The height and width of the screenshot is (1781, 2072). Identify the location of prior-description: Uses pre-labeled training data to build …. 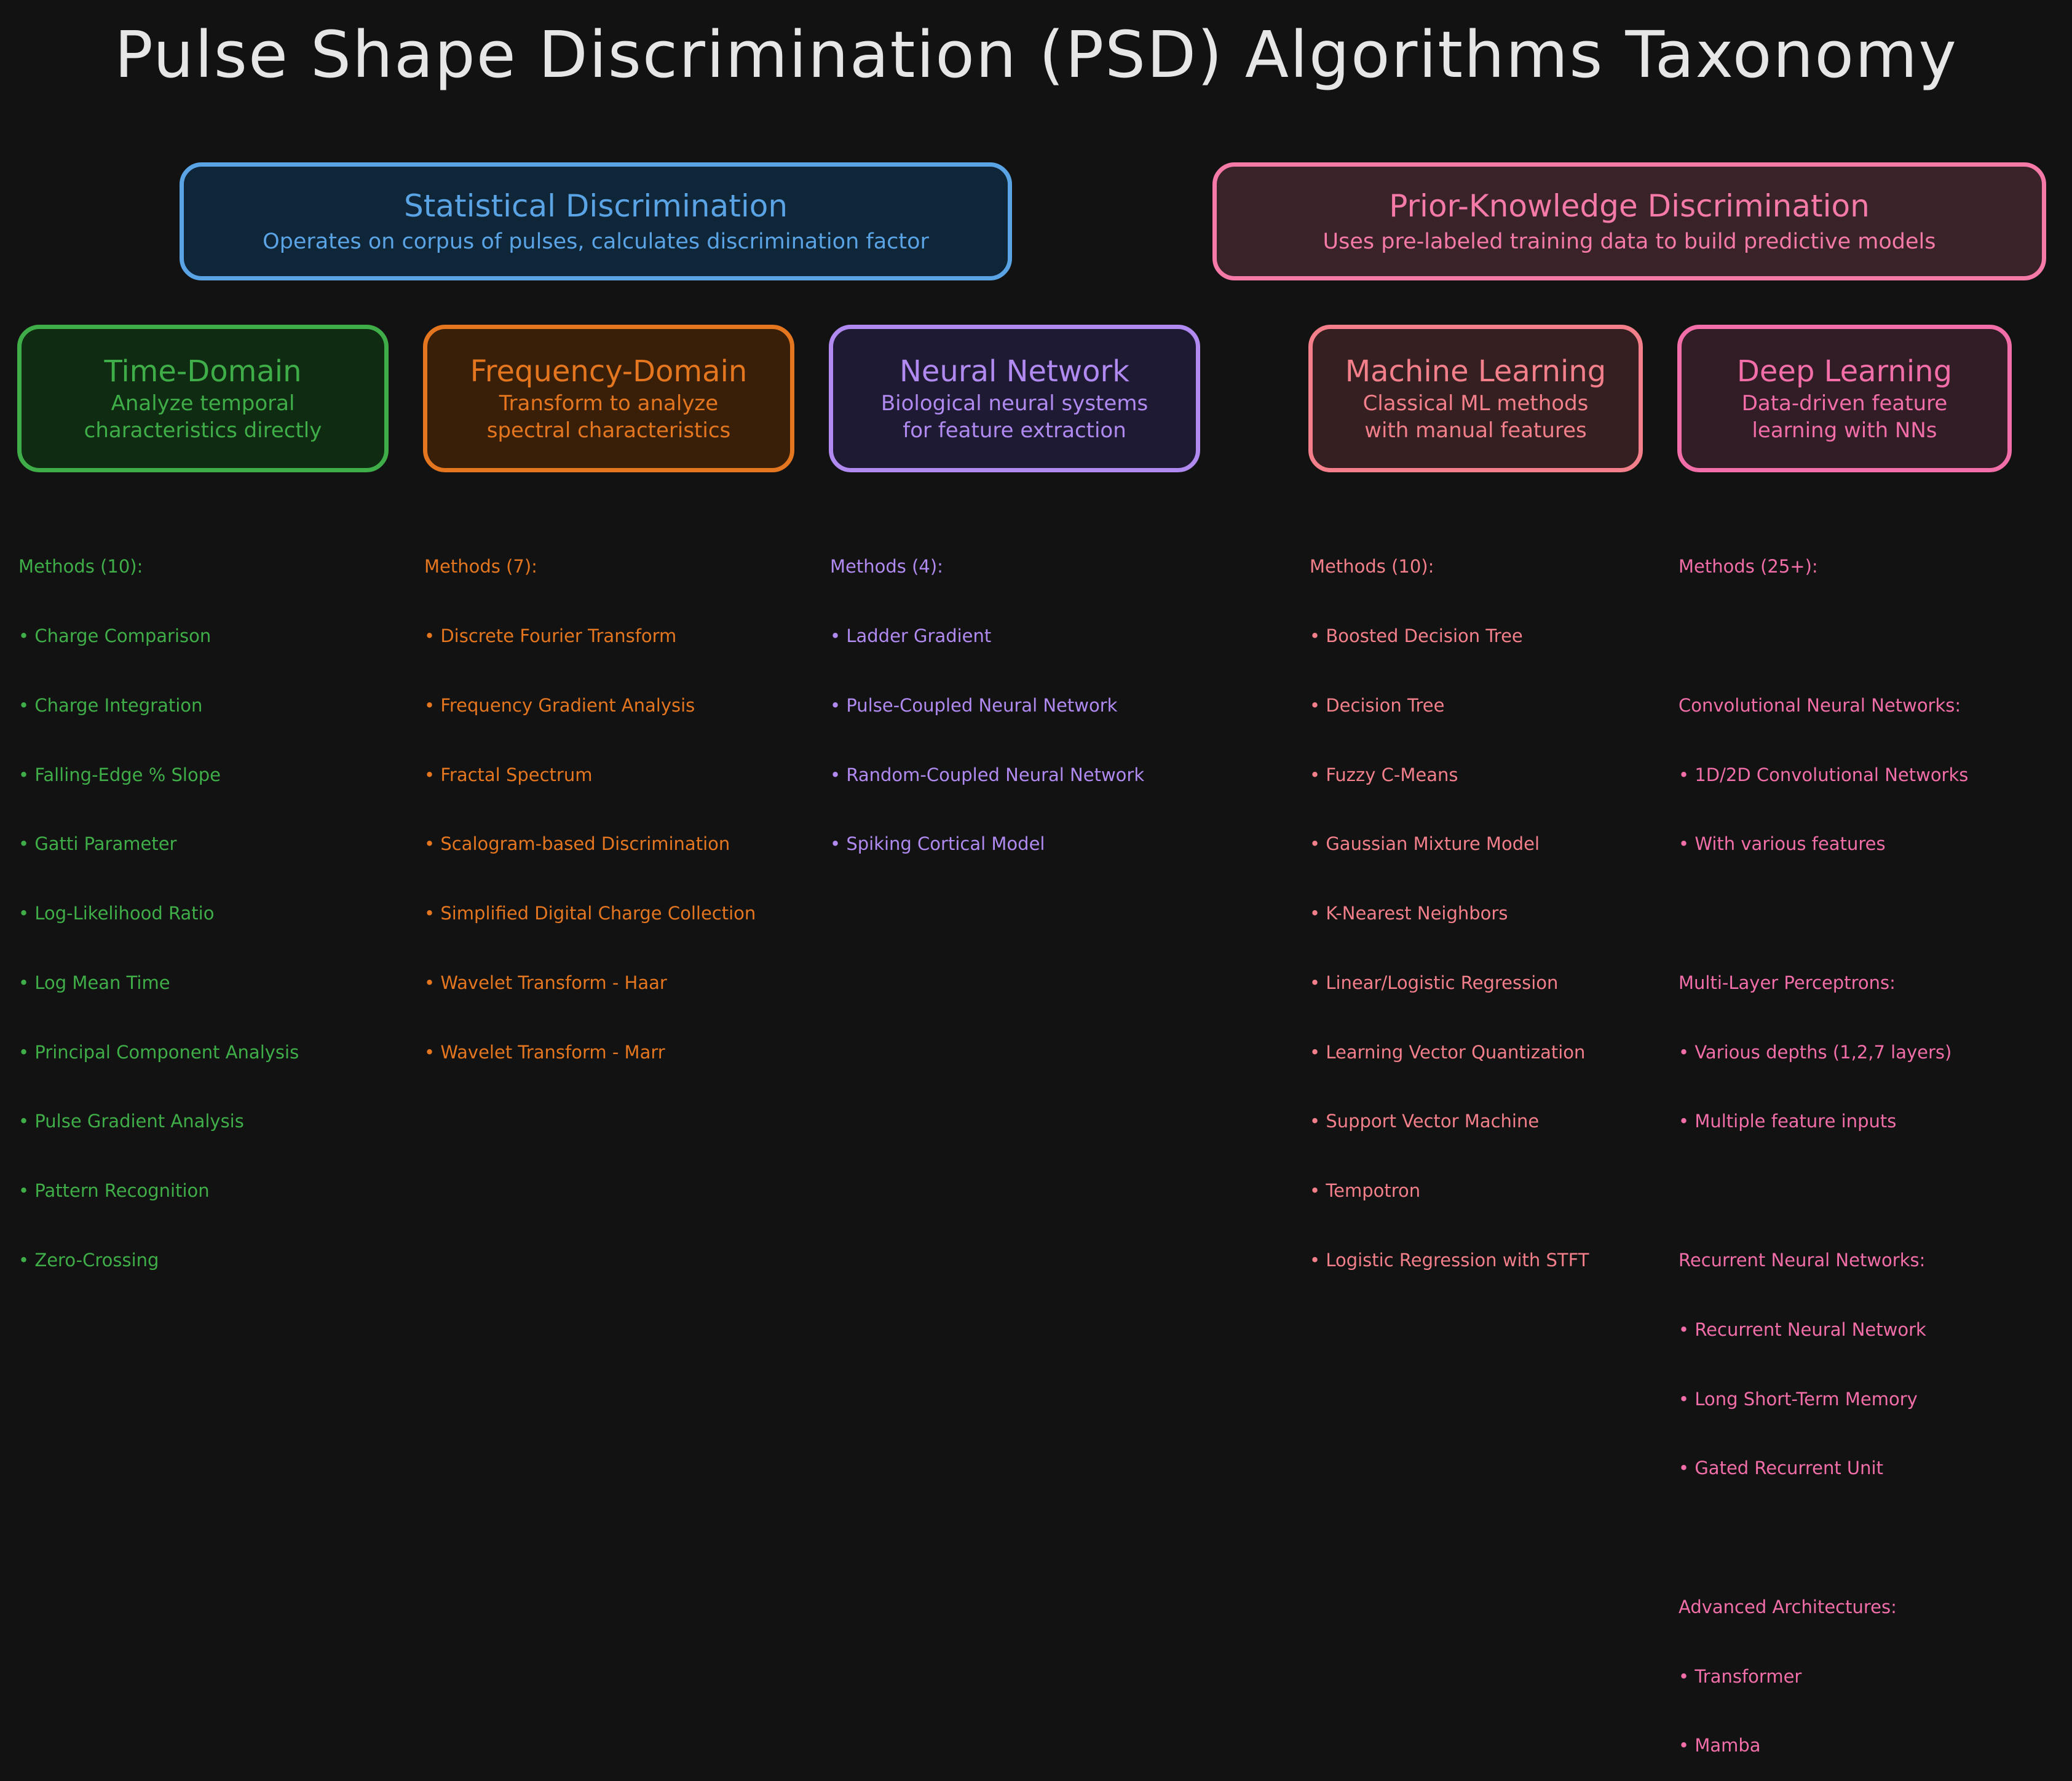
(1630, 242).